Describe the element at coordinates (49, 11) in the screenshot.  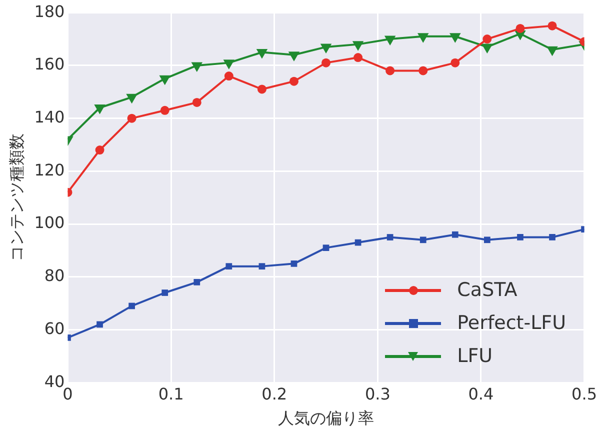
I see `y-tick-label: 180` at that location.